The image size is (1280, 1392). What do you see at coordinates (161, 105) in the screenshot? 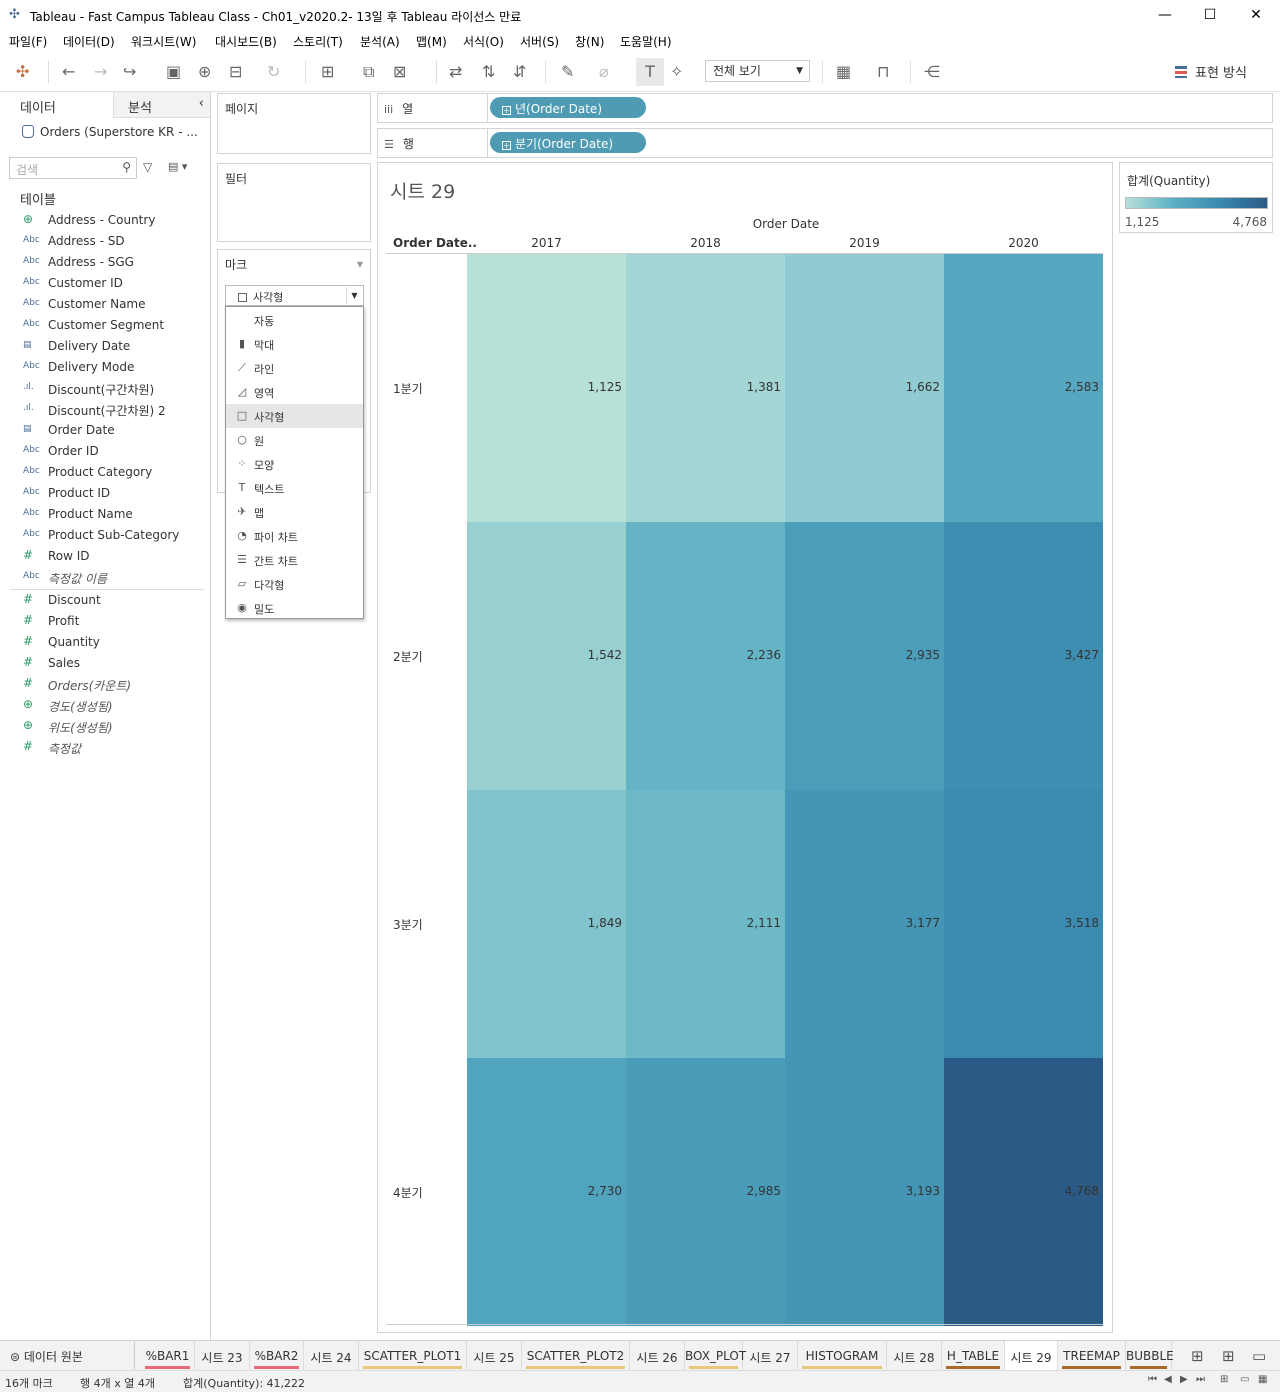
I see `tab-analysis: 분석 ‹` at bounding box center [161, 105].